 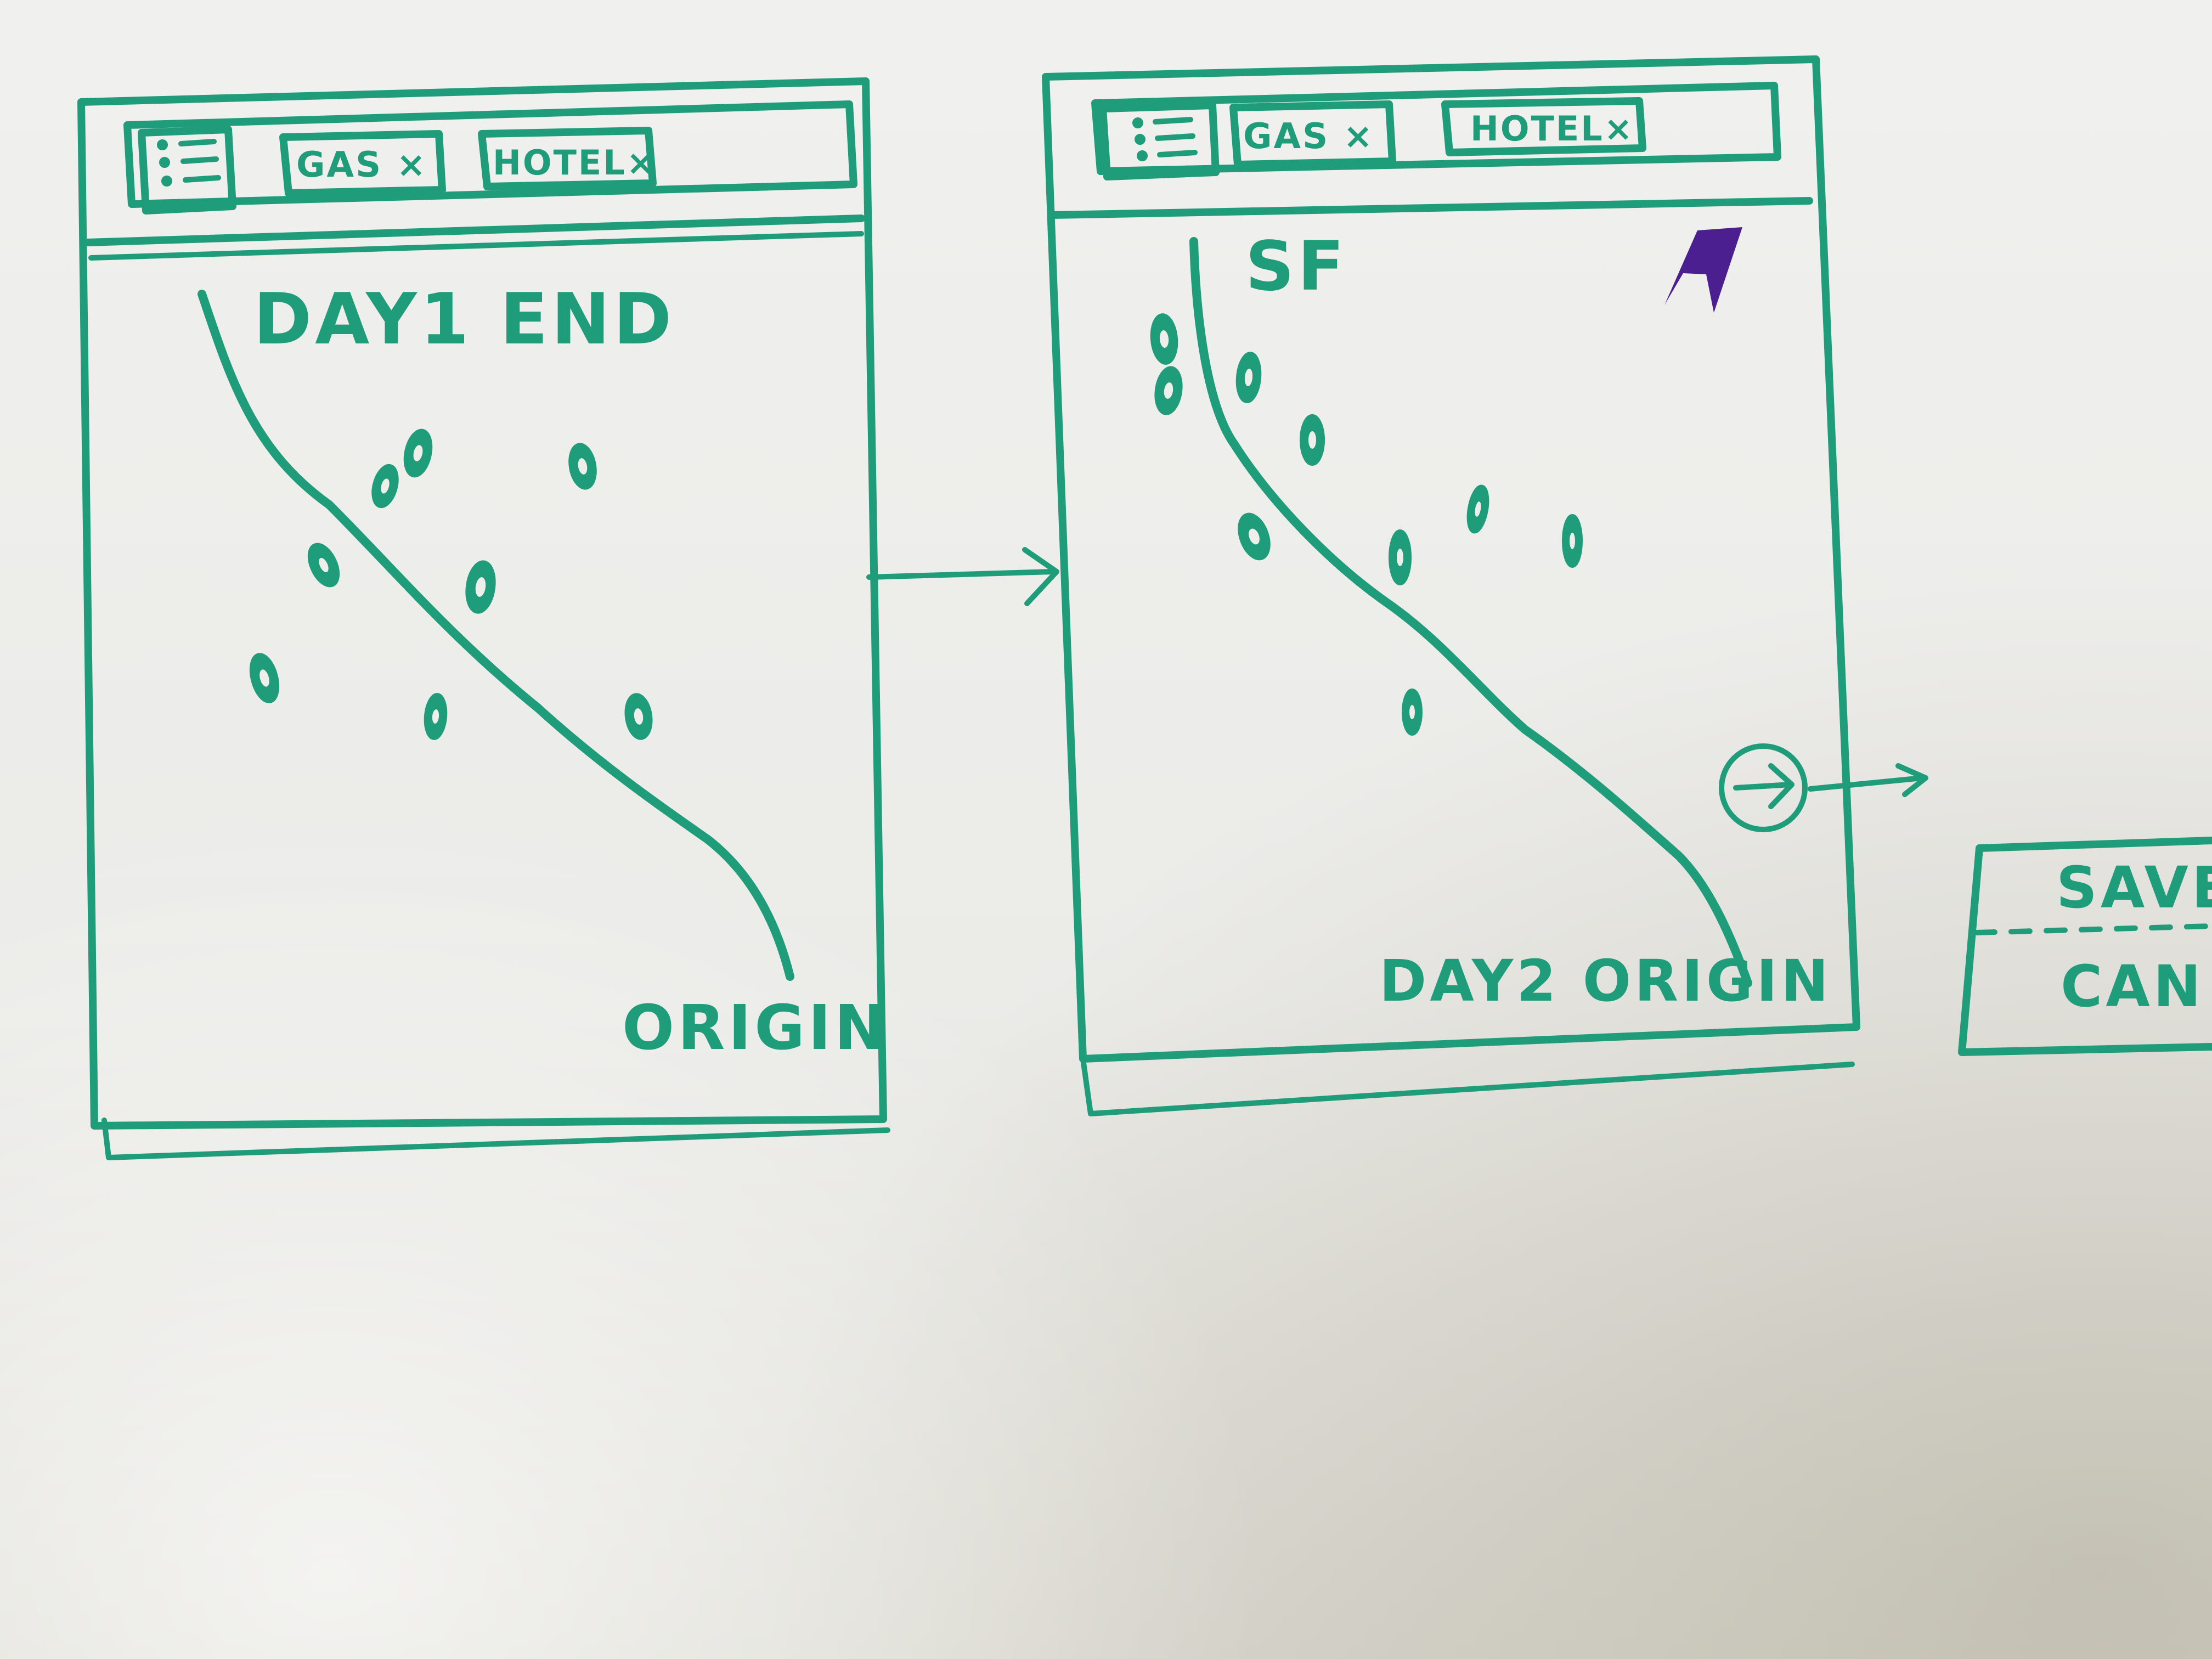 I want to click on map-area: SF DAY2 ORIGIN, so click(x=1491, y=620).